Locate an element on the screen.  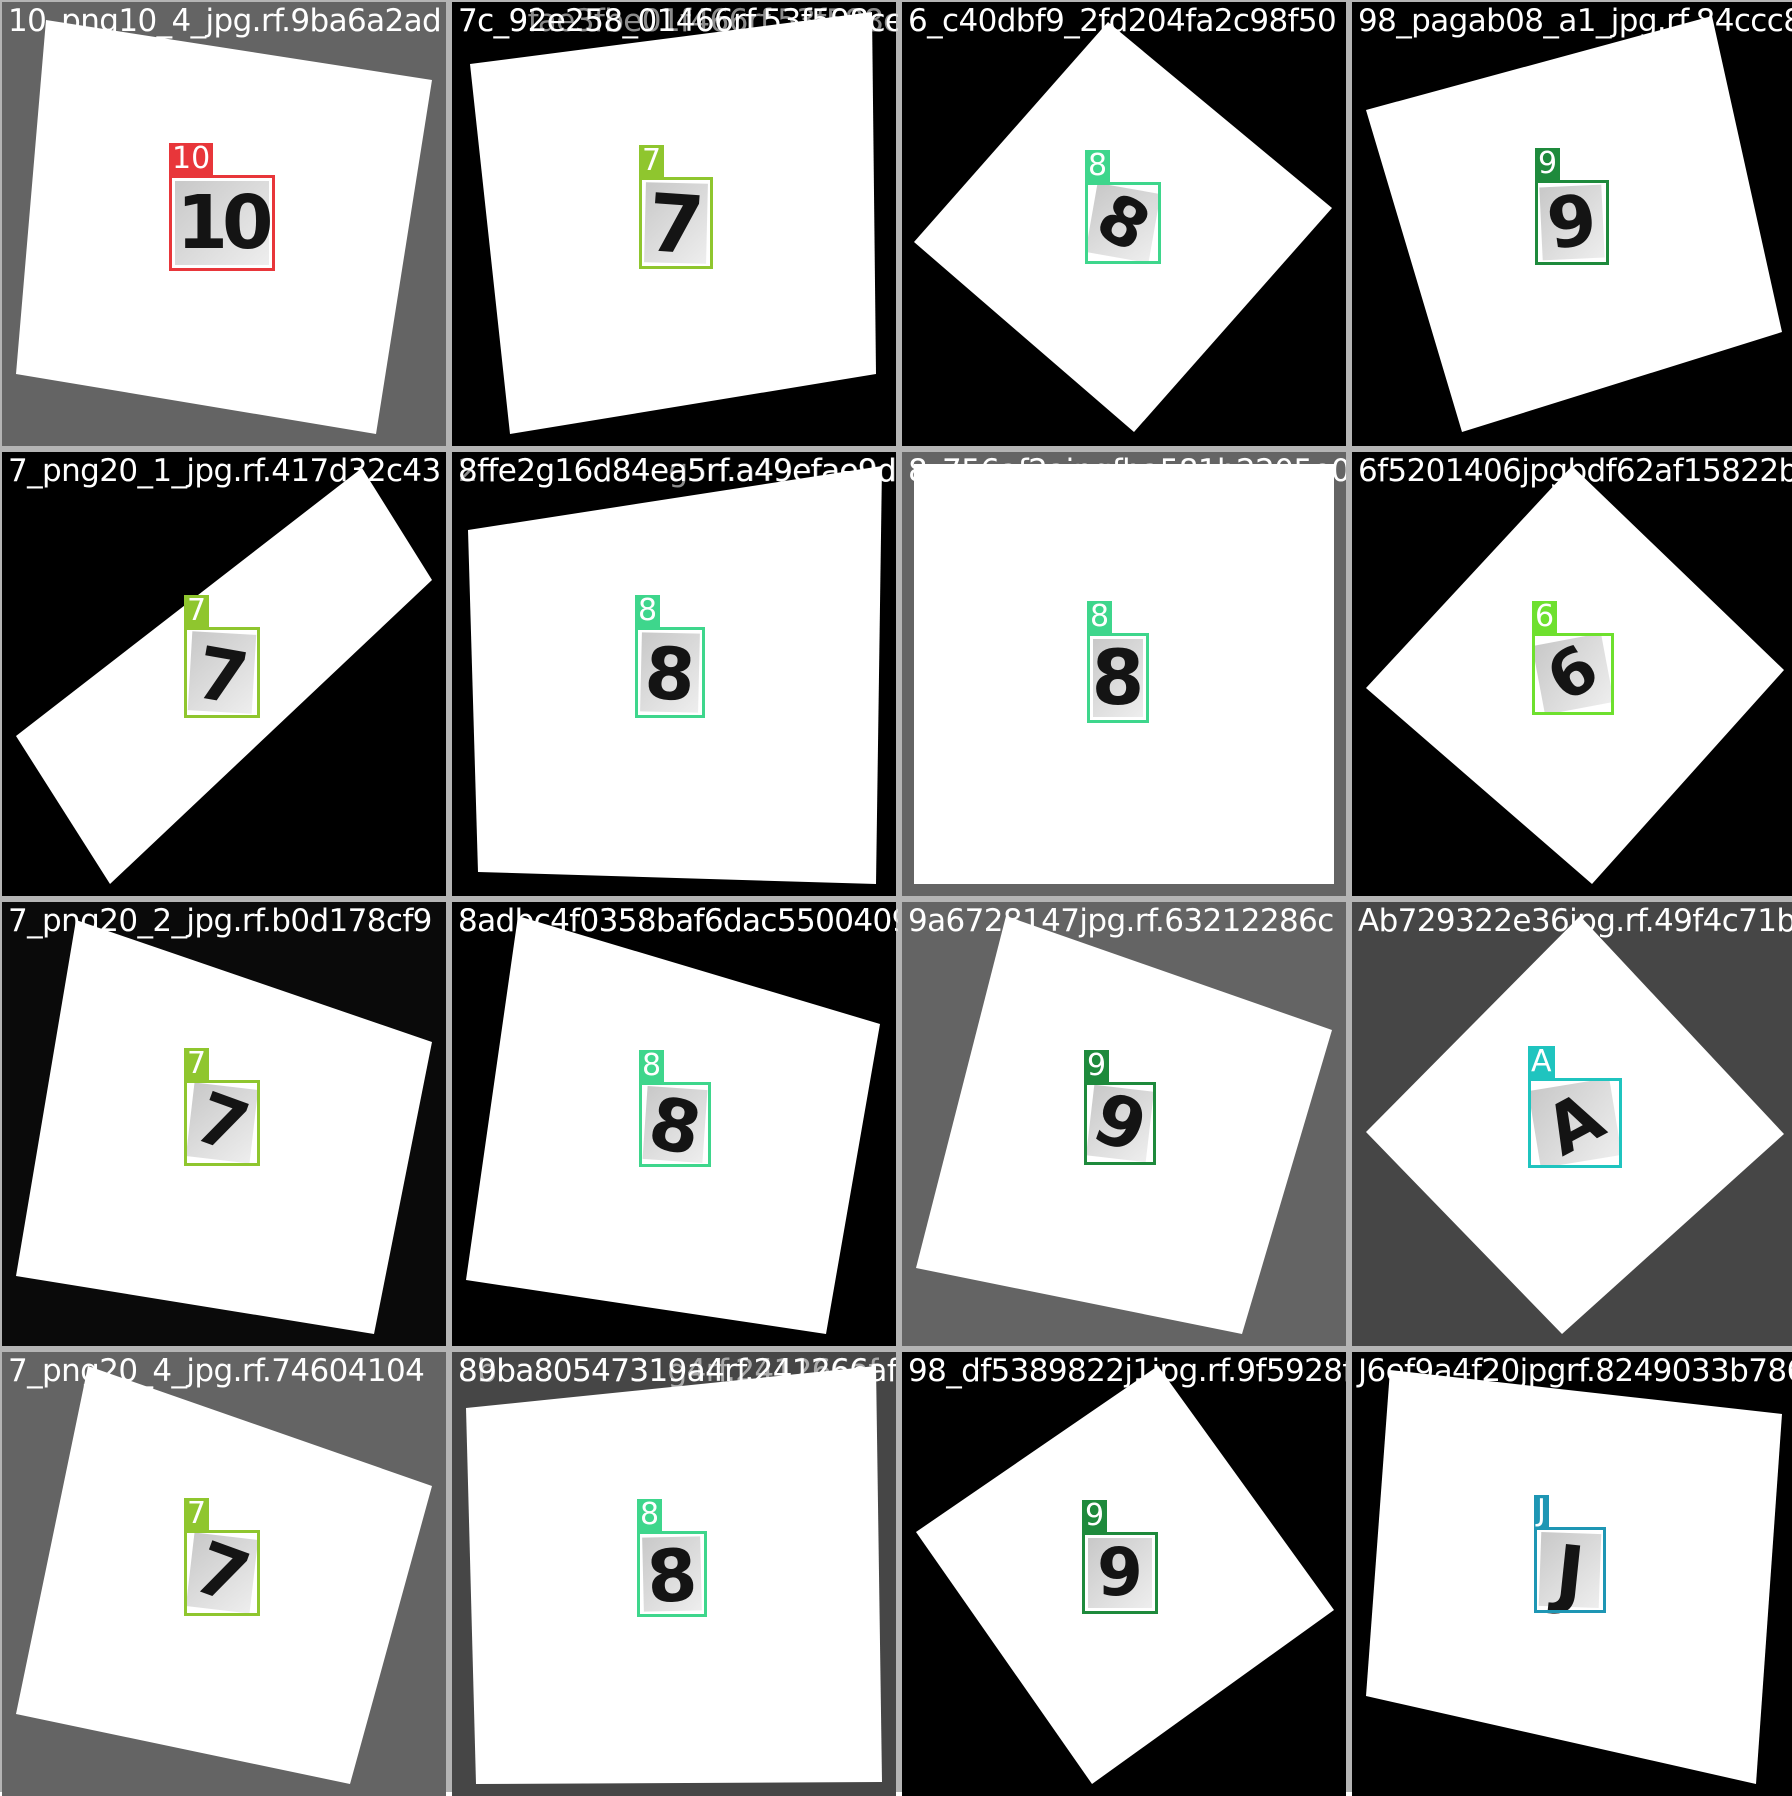
tile-filename: 9a6728147jpg.rf.63212286c is located at coordinates (1121, 921).